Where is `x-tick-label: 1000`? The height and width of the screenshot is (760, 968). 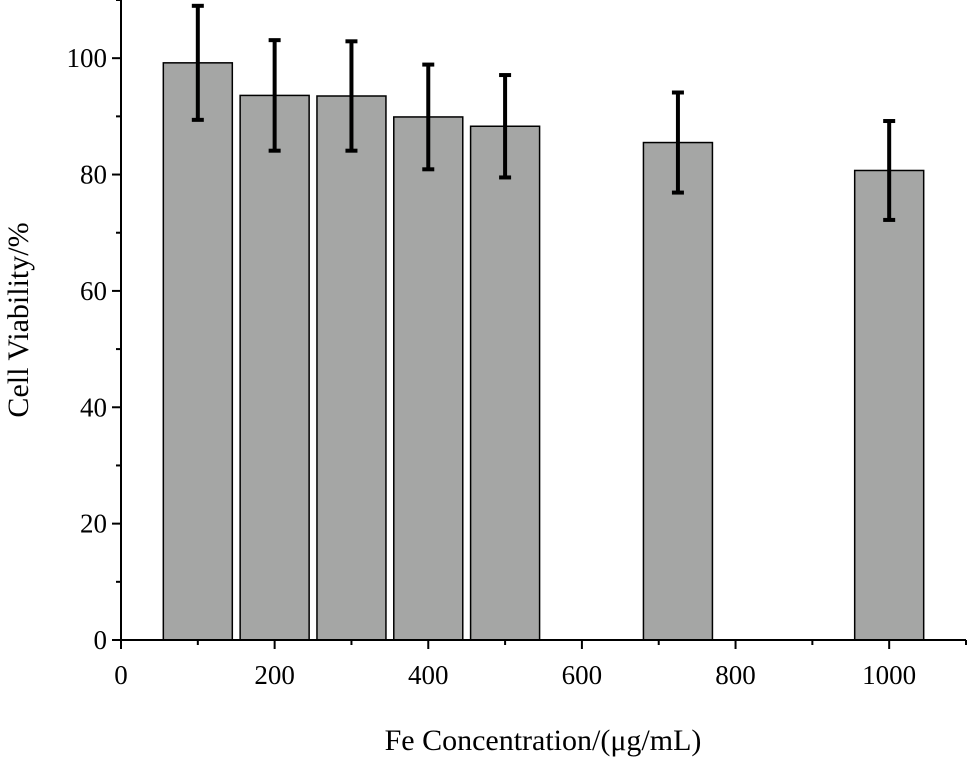 x-tick-label: 1000 is located at coordinates (889, 675).